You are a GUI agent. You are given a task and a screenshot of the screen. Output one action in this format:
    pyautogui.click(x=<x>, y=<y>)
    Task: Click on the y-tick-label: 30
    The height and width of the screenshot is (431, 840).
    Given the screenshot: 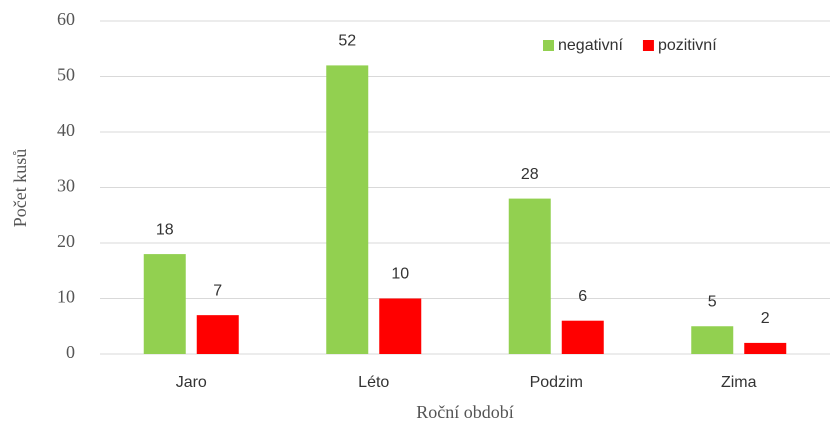 What is the action you would take?
    pyautogui.click(x=66, y=186)
    